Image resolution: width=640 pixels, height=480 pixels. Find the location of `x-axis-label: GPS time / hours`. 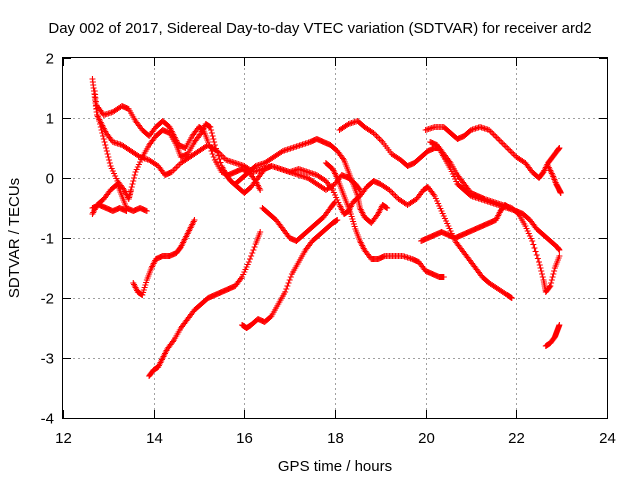

x-axis-label: GPS time / hours is located at coordinates (335, 466).